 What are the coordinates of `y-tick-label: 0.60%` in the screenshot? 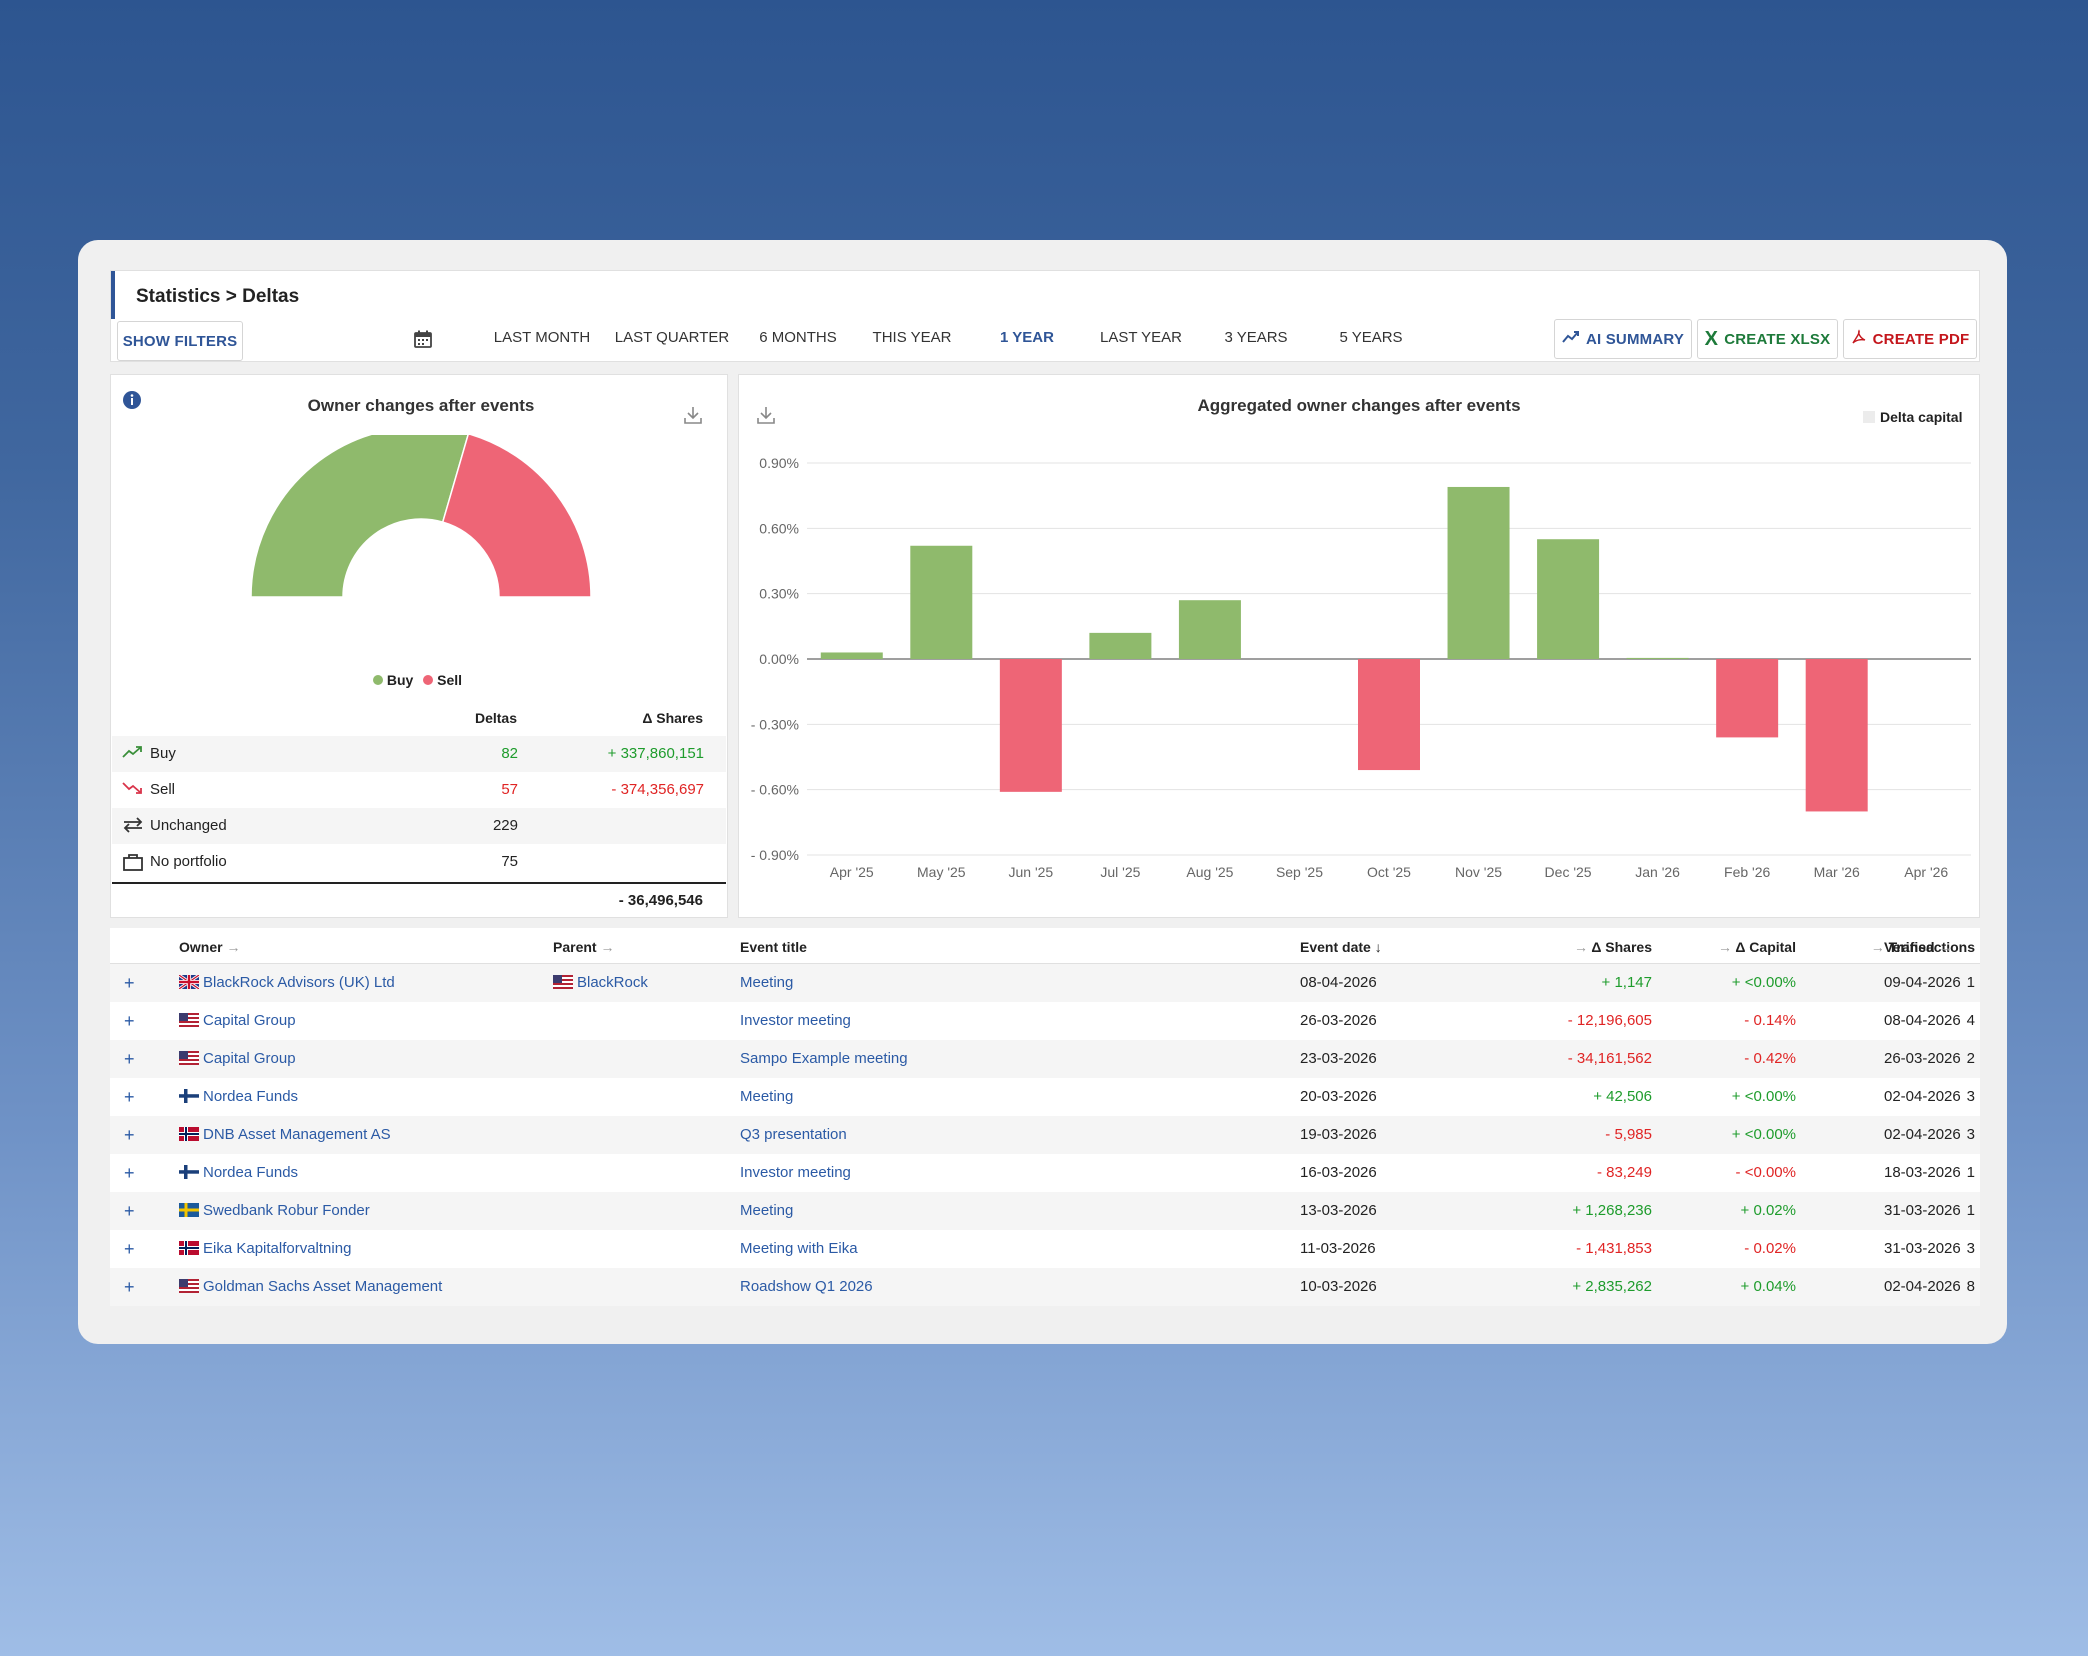 It's located at (779, 528).